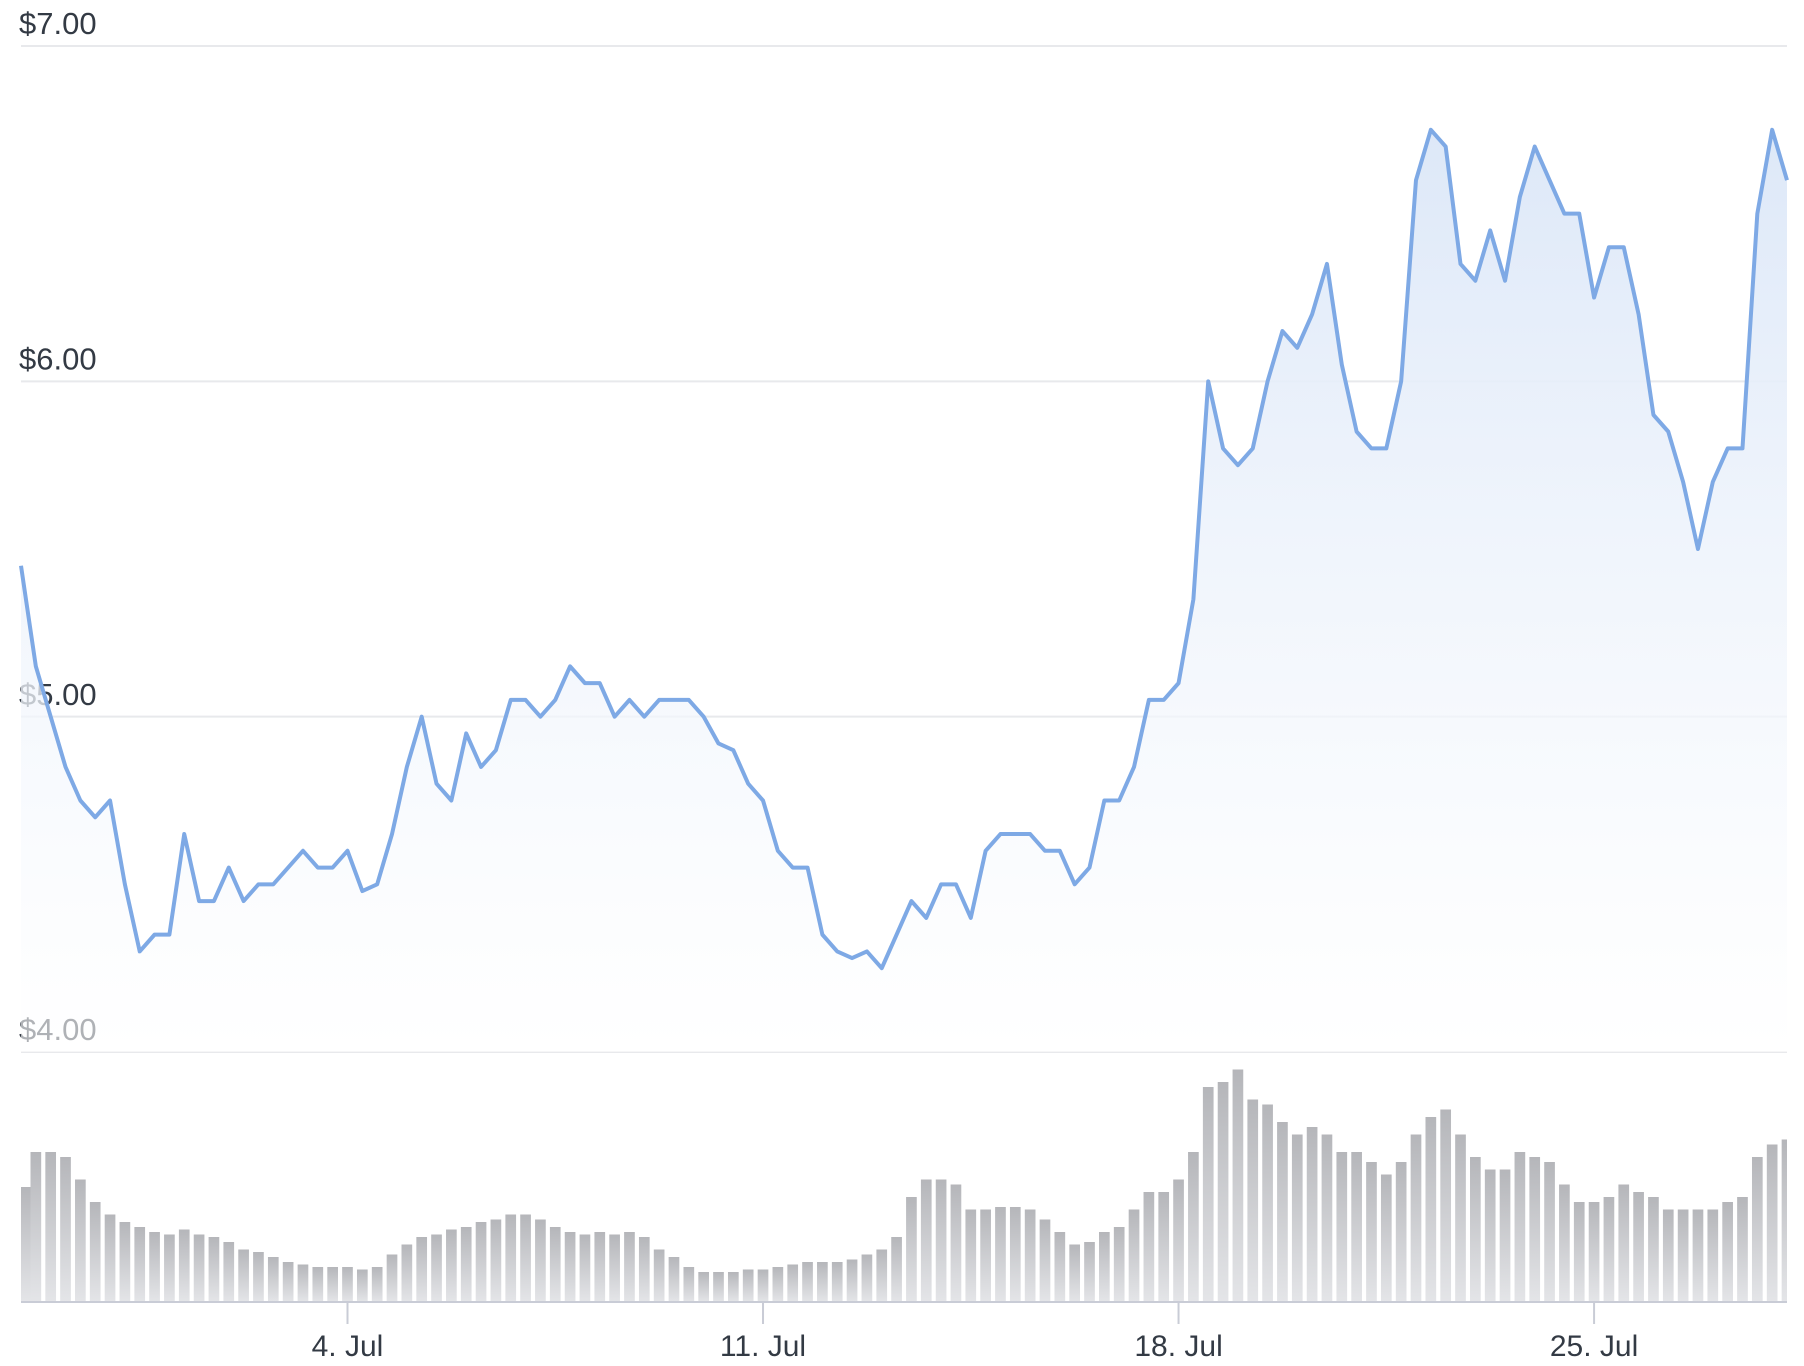 The width and height of the screenshot is (1804, 1366). Describe the element at coordinates (763, 1346) in the screenshot. I see `x-tick-label: 11. Jul` at that location.